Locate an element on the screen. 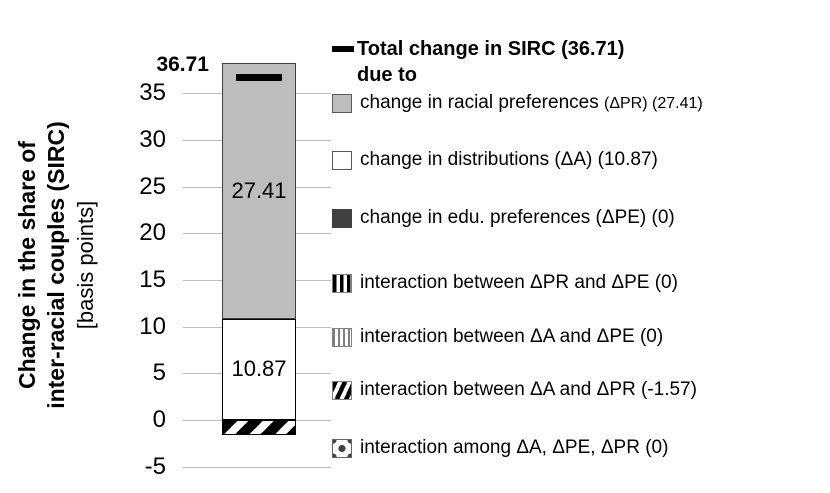 Image resolution: width=830 pixels, height=493 pixels. legend-item: interaction between ΔA and ΔPE (0) is located at coordinates (497, 337).